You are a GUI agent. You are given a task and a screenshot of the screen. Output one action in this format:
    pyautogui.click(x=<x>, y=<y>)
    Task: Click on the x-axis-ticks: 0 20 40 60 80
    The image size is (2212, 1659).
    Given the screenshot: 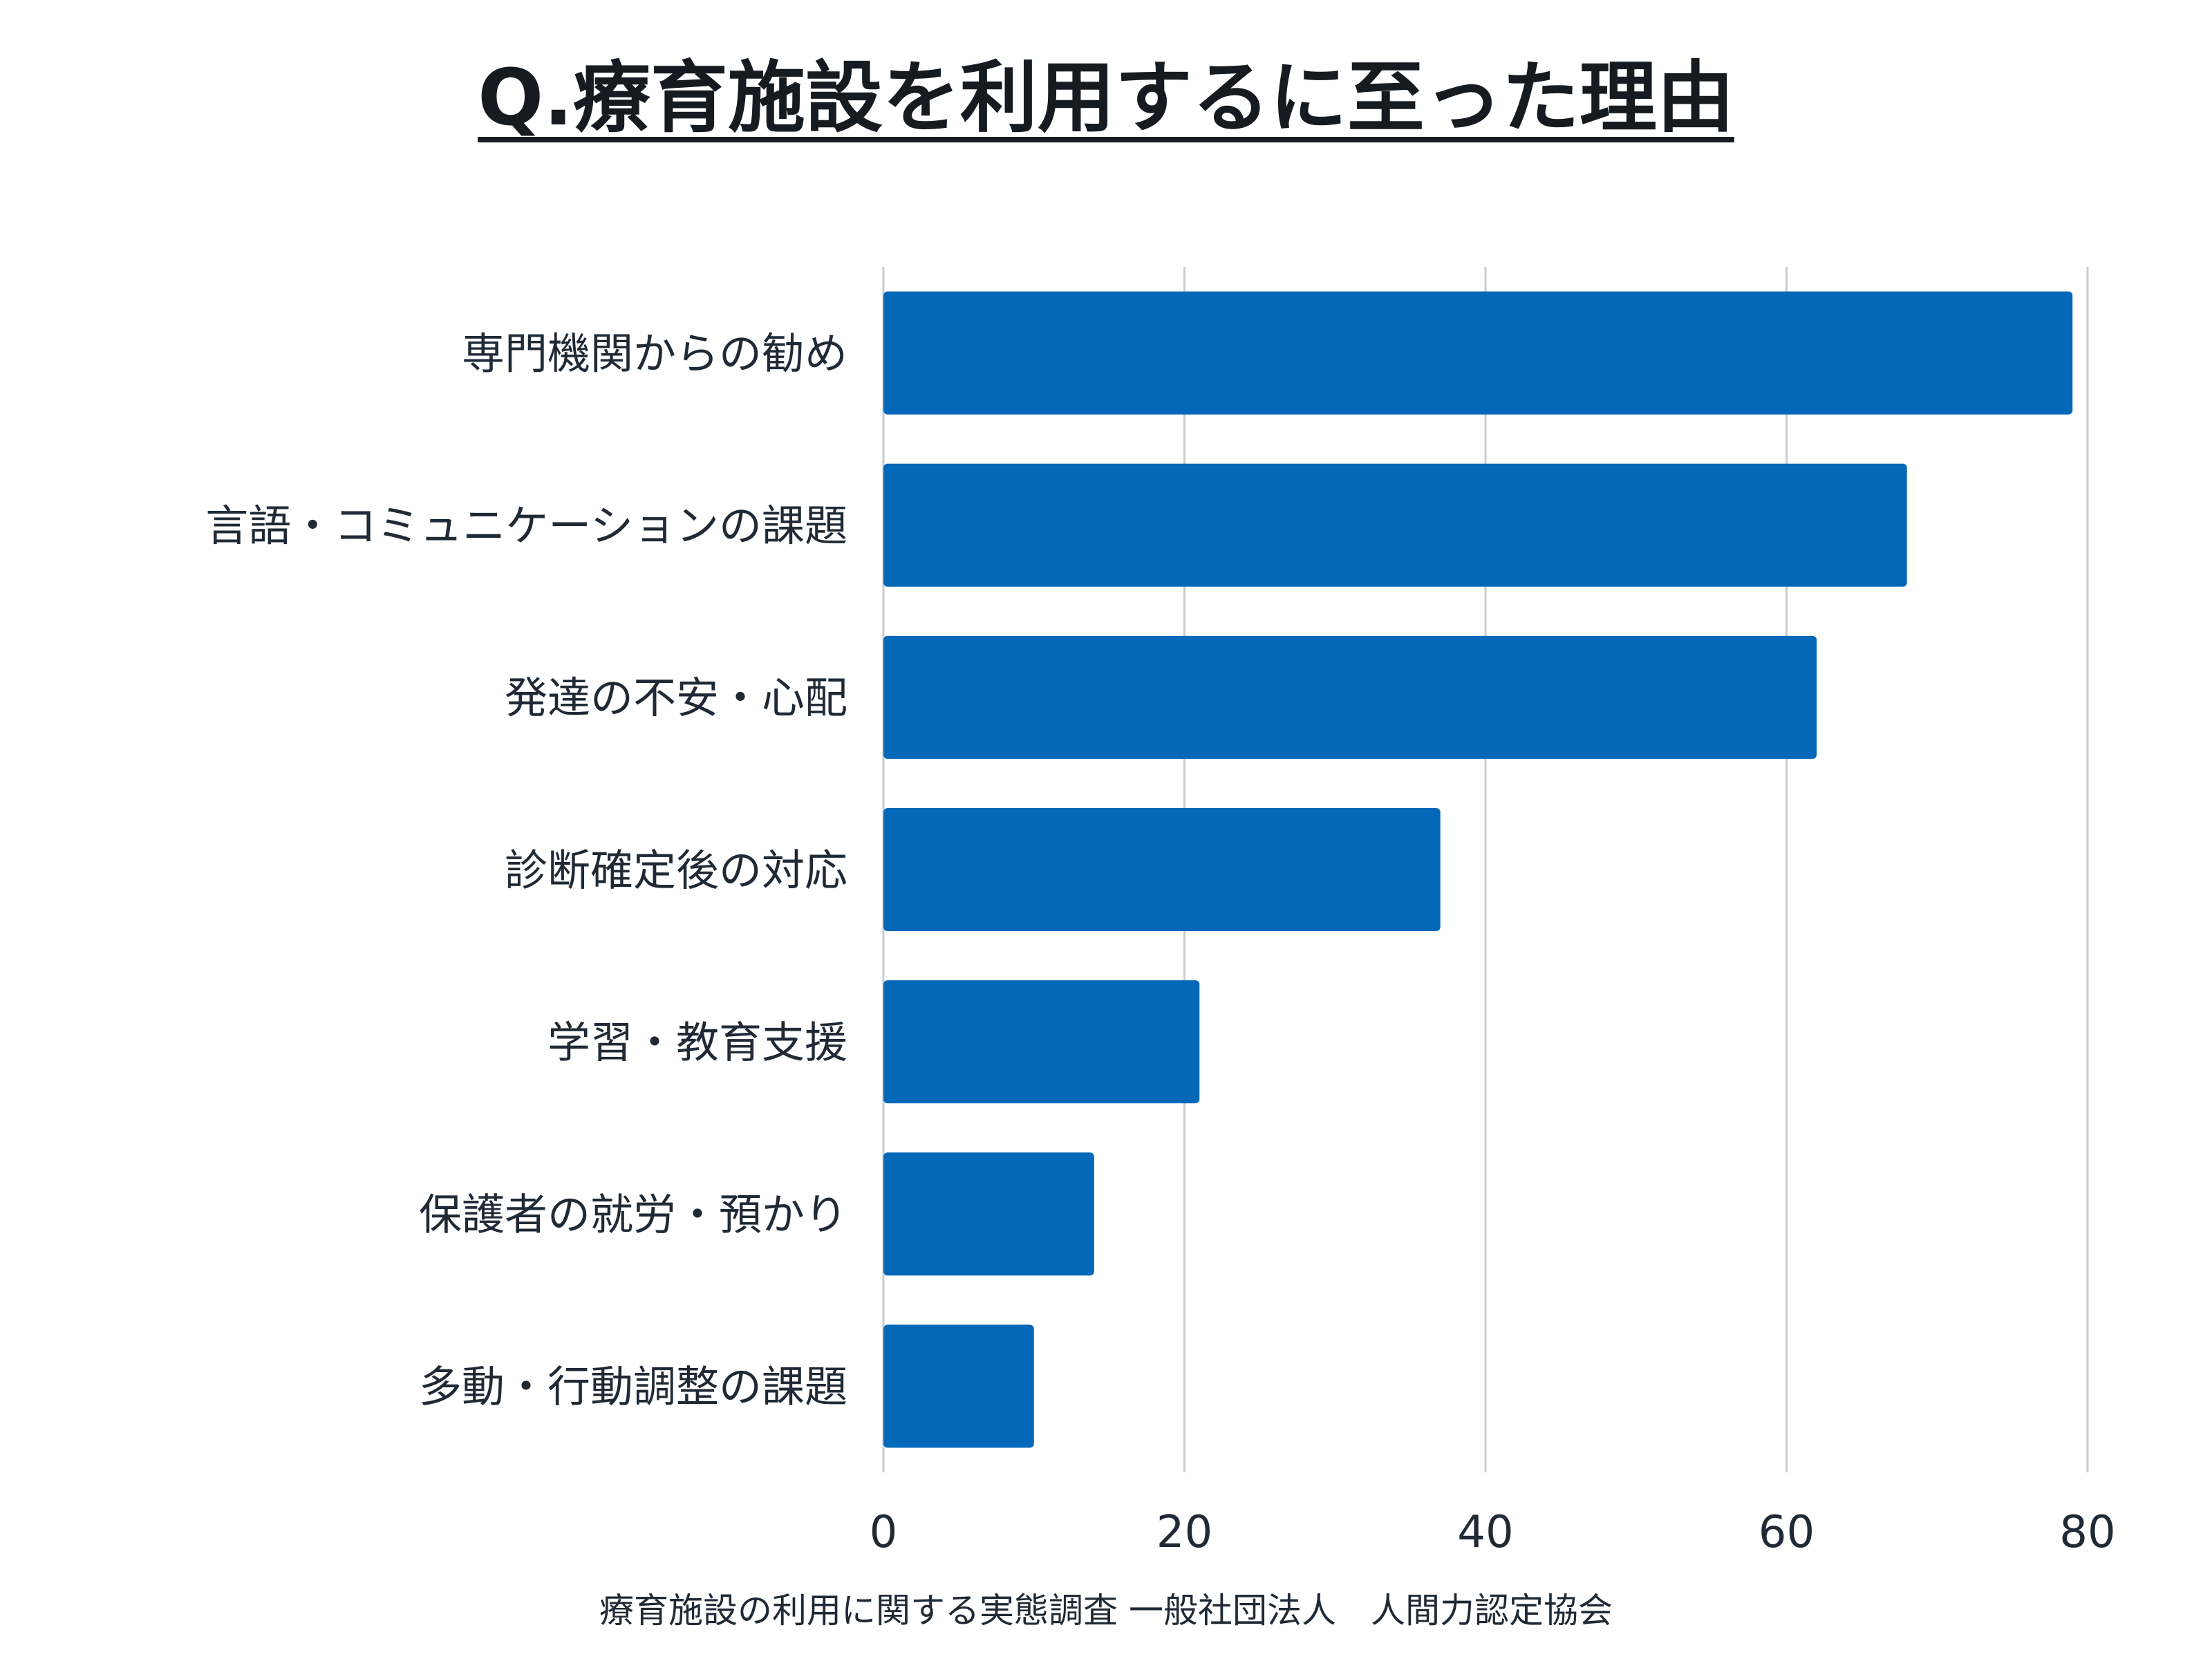 What is the action you would take?
    pyautogui.click(x=1493, y=1532)
    